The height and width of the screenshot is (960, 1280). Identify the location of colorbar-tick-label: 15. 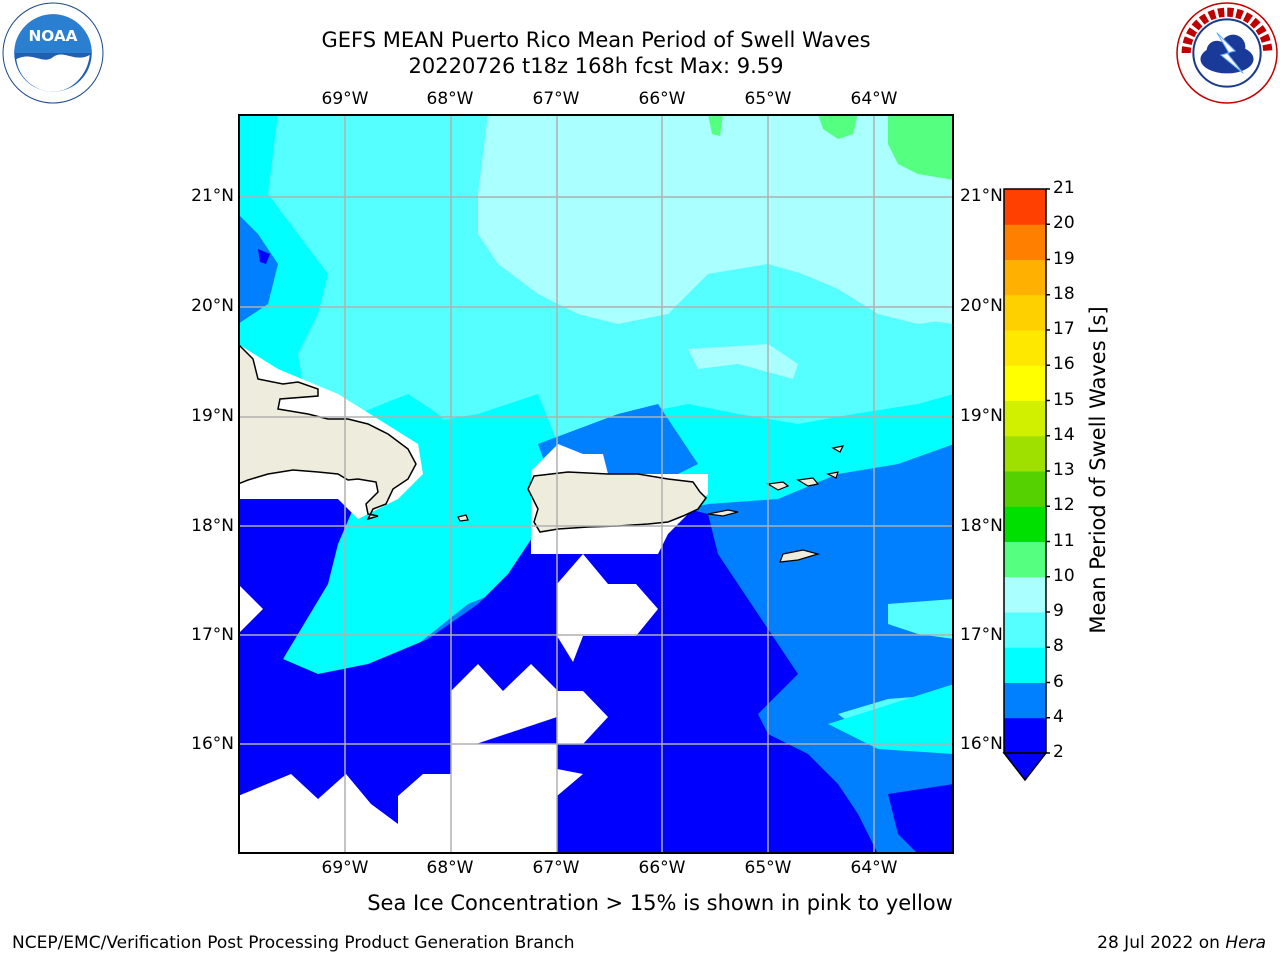
(1064, 399).